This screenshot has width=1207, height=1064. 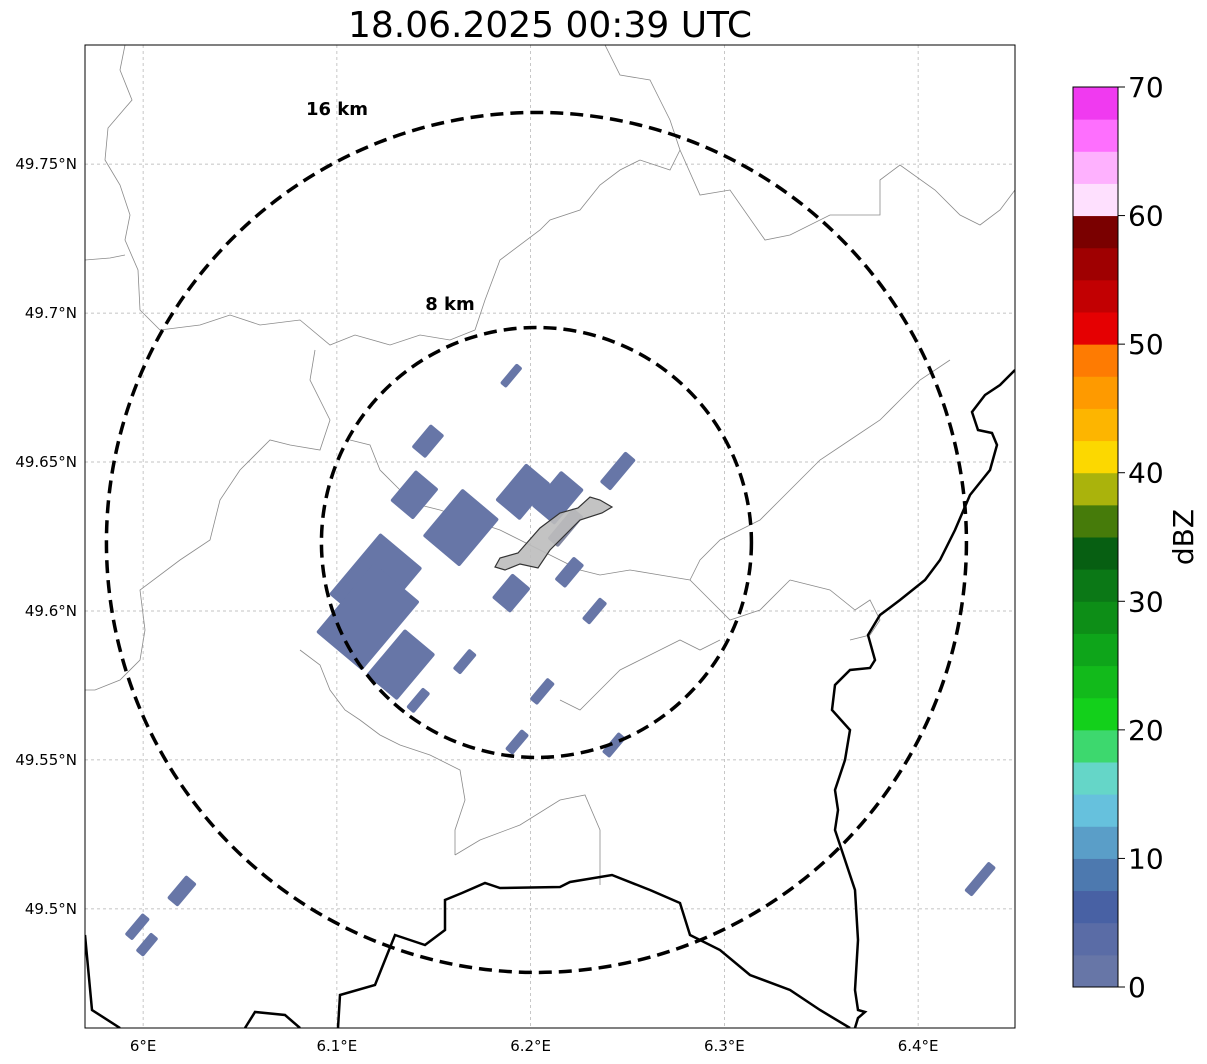 What do you see at coordinates (1146, 87) in the screenshot?
I see `colorbar-tick-label: 70` at bounding box center [1146, 87].